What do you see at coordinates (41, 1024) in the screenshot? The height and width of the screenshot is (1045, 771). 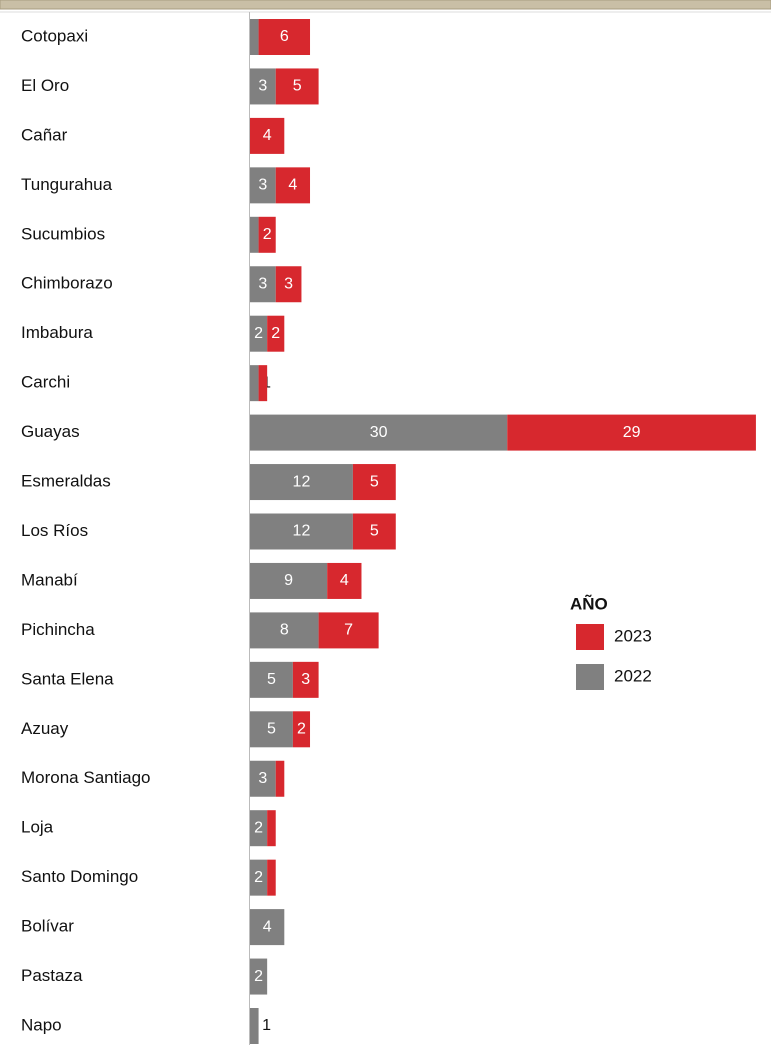 I see `category-label: Napo` at bounding box center [41, 1024].